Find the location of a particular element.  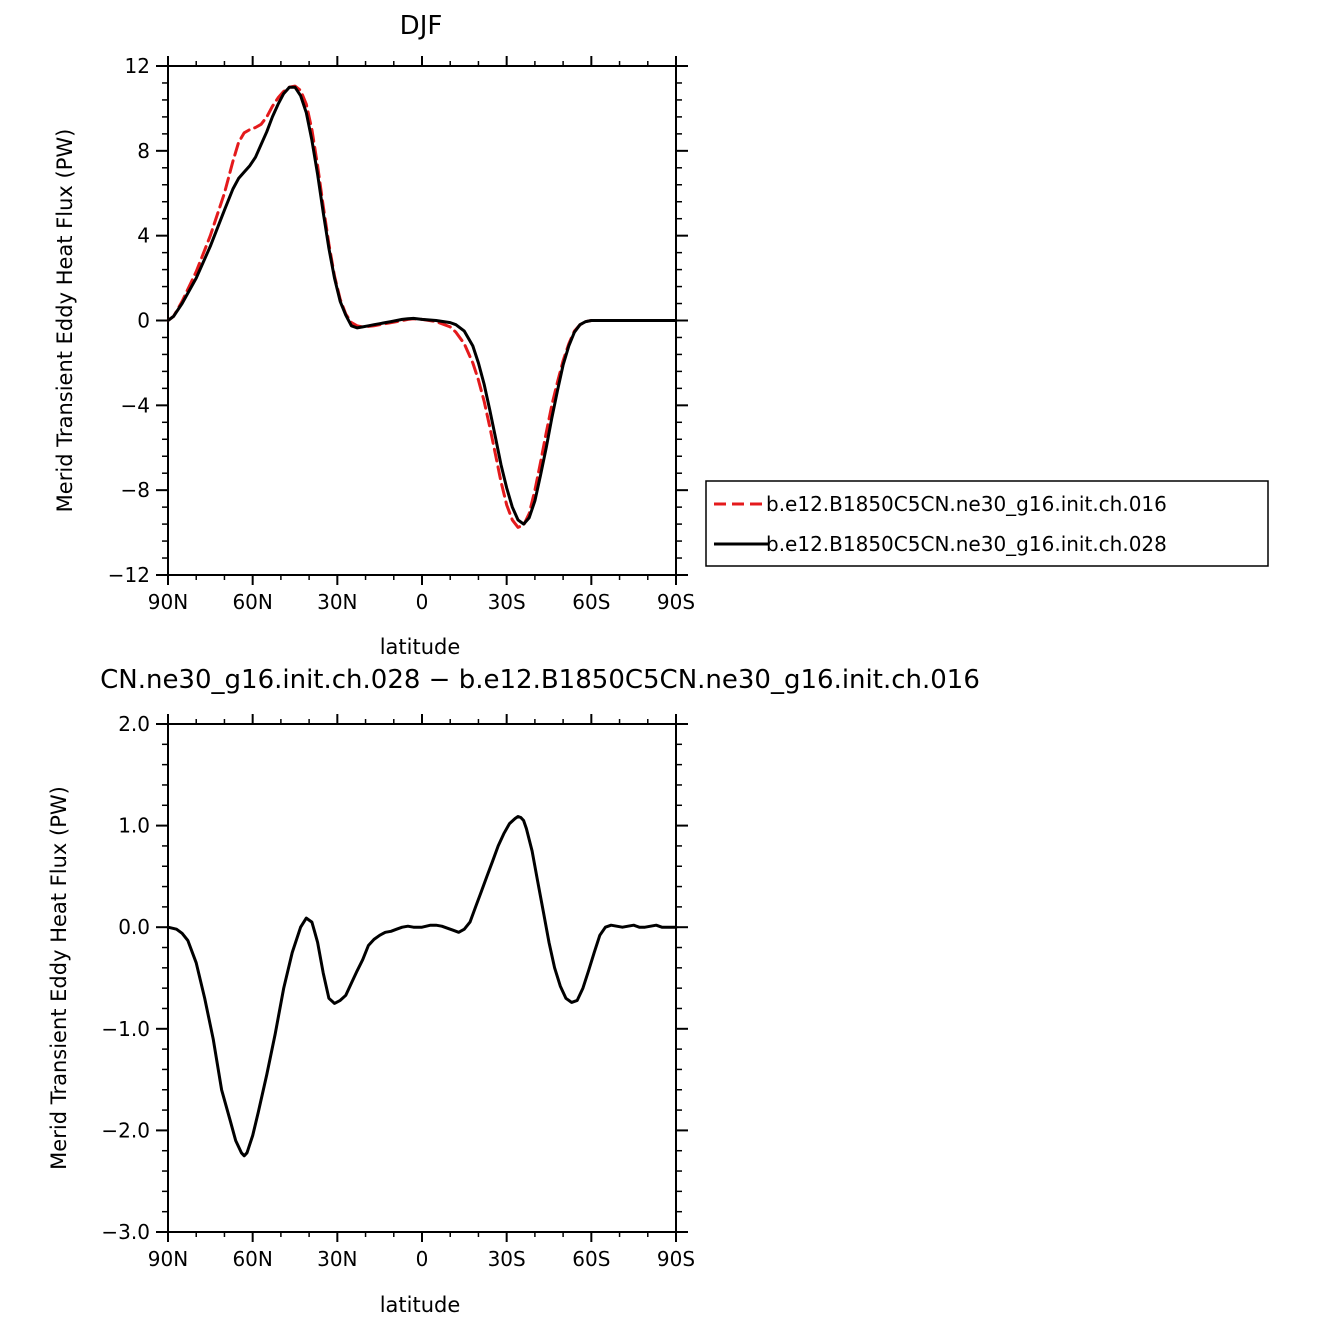

chart-title: DJF is located at coordinates (421, 26).